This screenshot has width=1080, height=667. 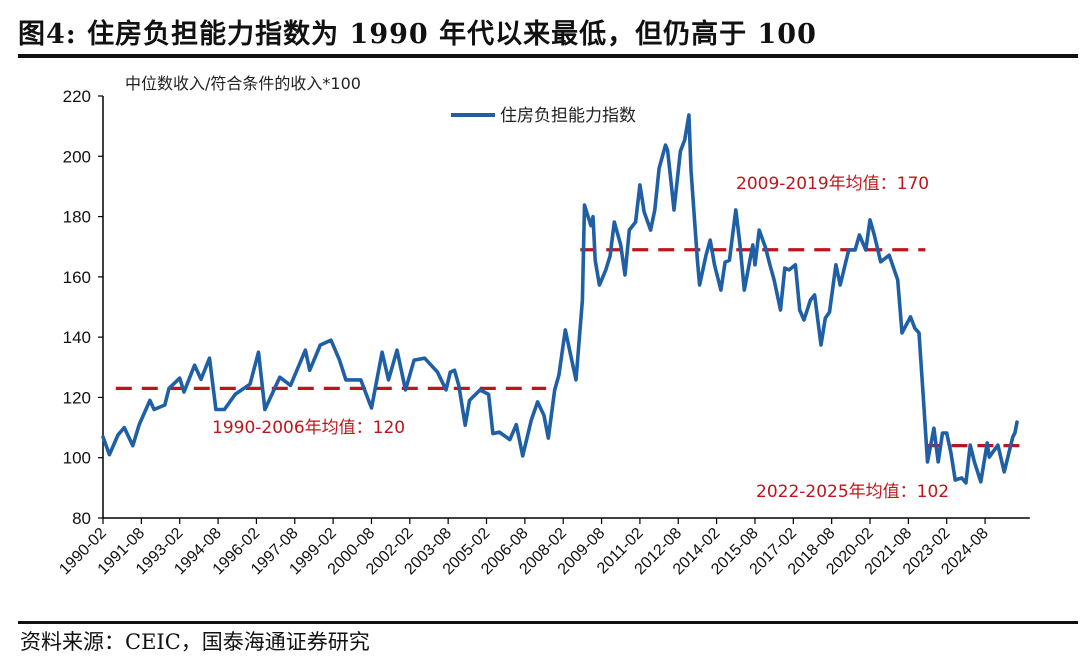 What do you see at coordinates (243, 83) in the screenshot?
I see `y-axis-unit-label: 中位数收入/符合条件的收入*100` at bounding box center [243, 83].